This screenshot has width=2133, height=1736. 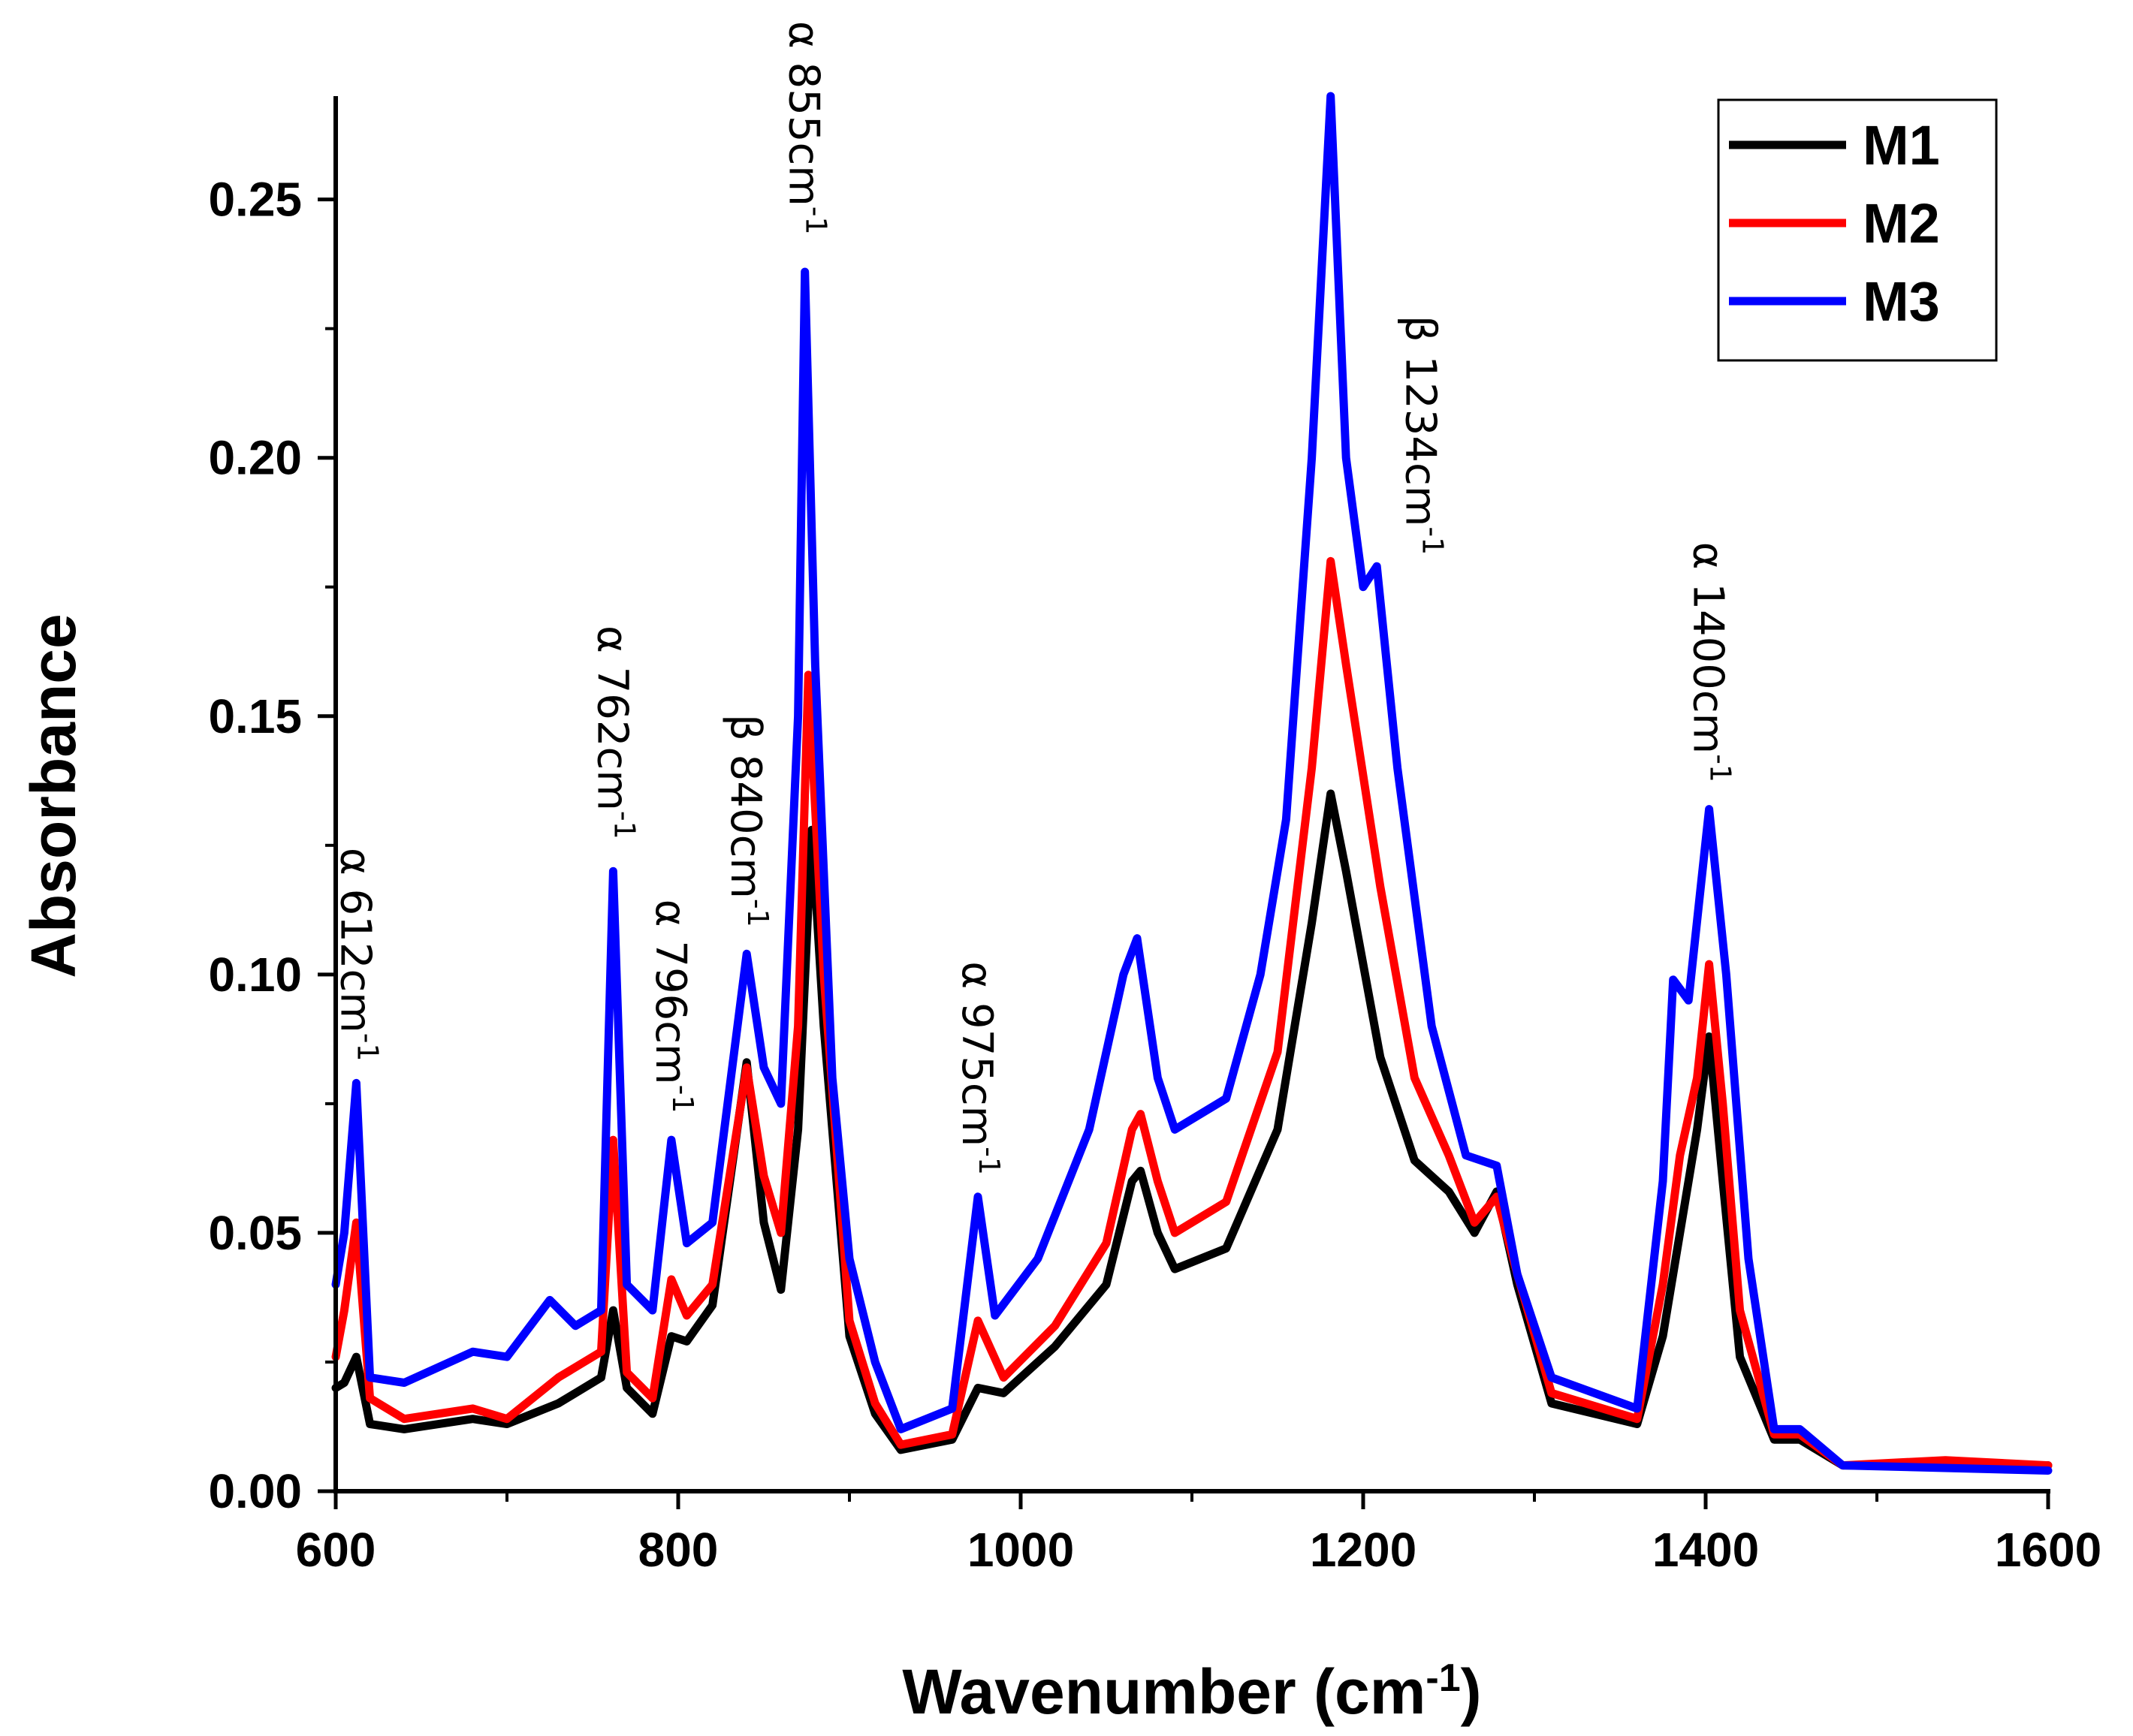 What do you see at coordinates (336, 1550) in the screenshot?
I see `x-tick-label: 600` at bounding box center [336, 1550].